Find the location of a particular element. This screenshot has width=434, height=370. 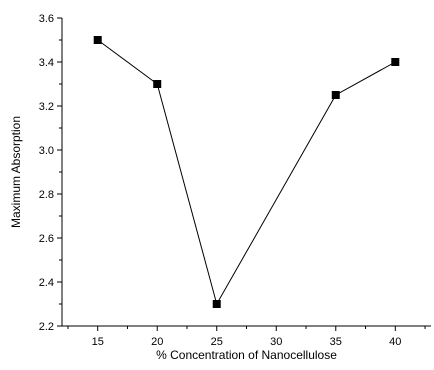

y-tick-label: 3.0 is located at coordinates (46, 151).